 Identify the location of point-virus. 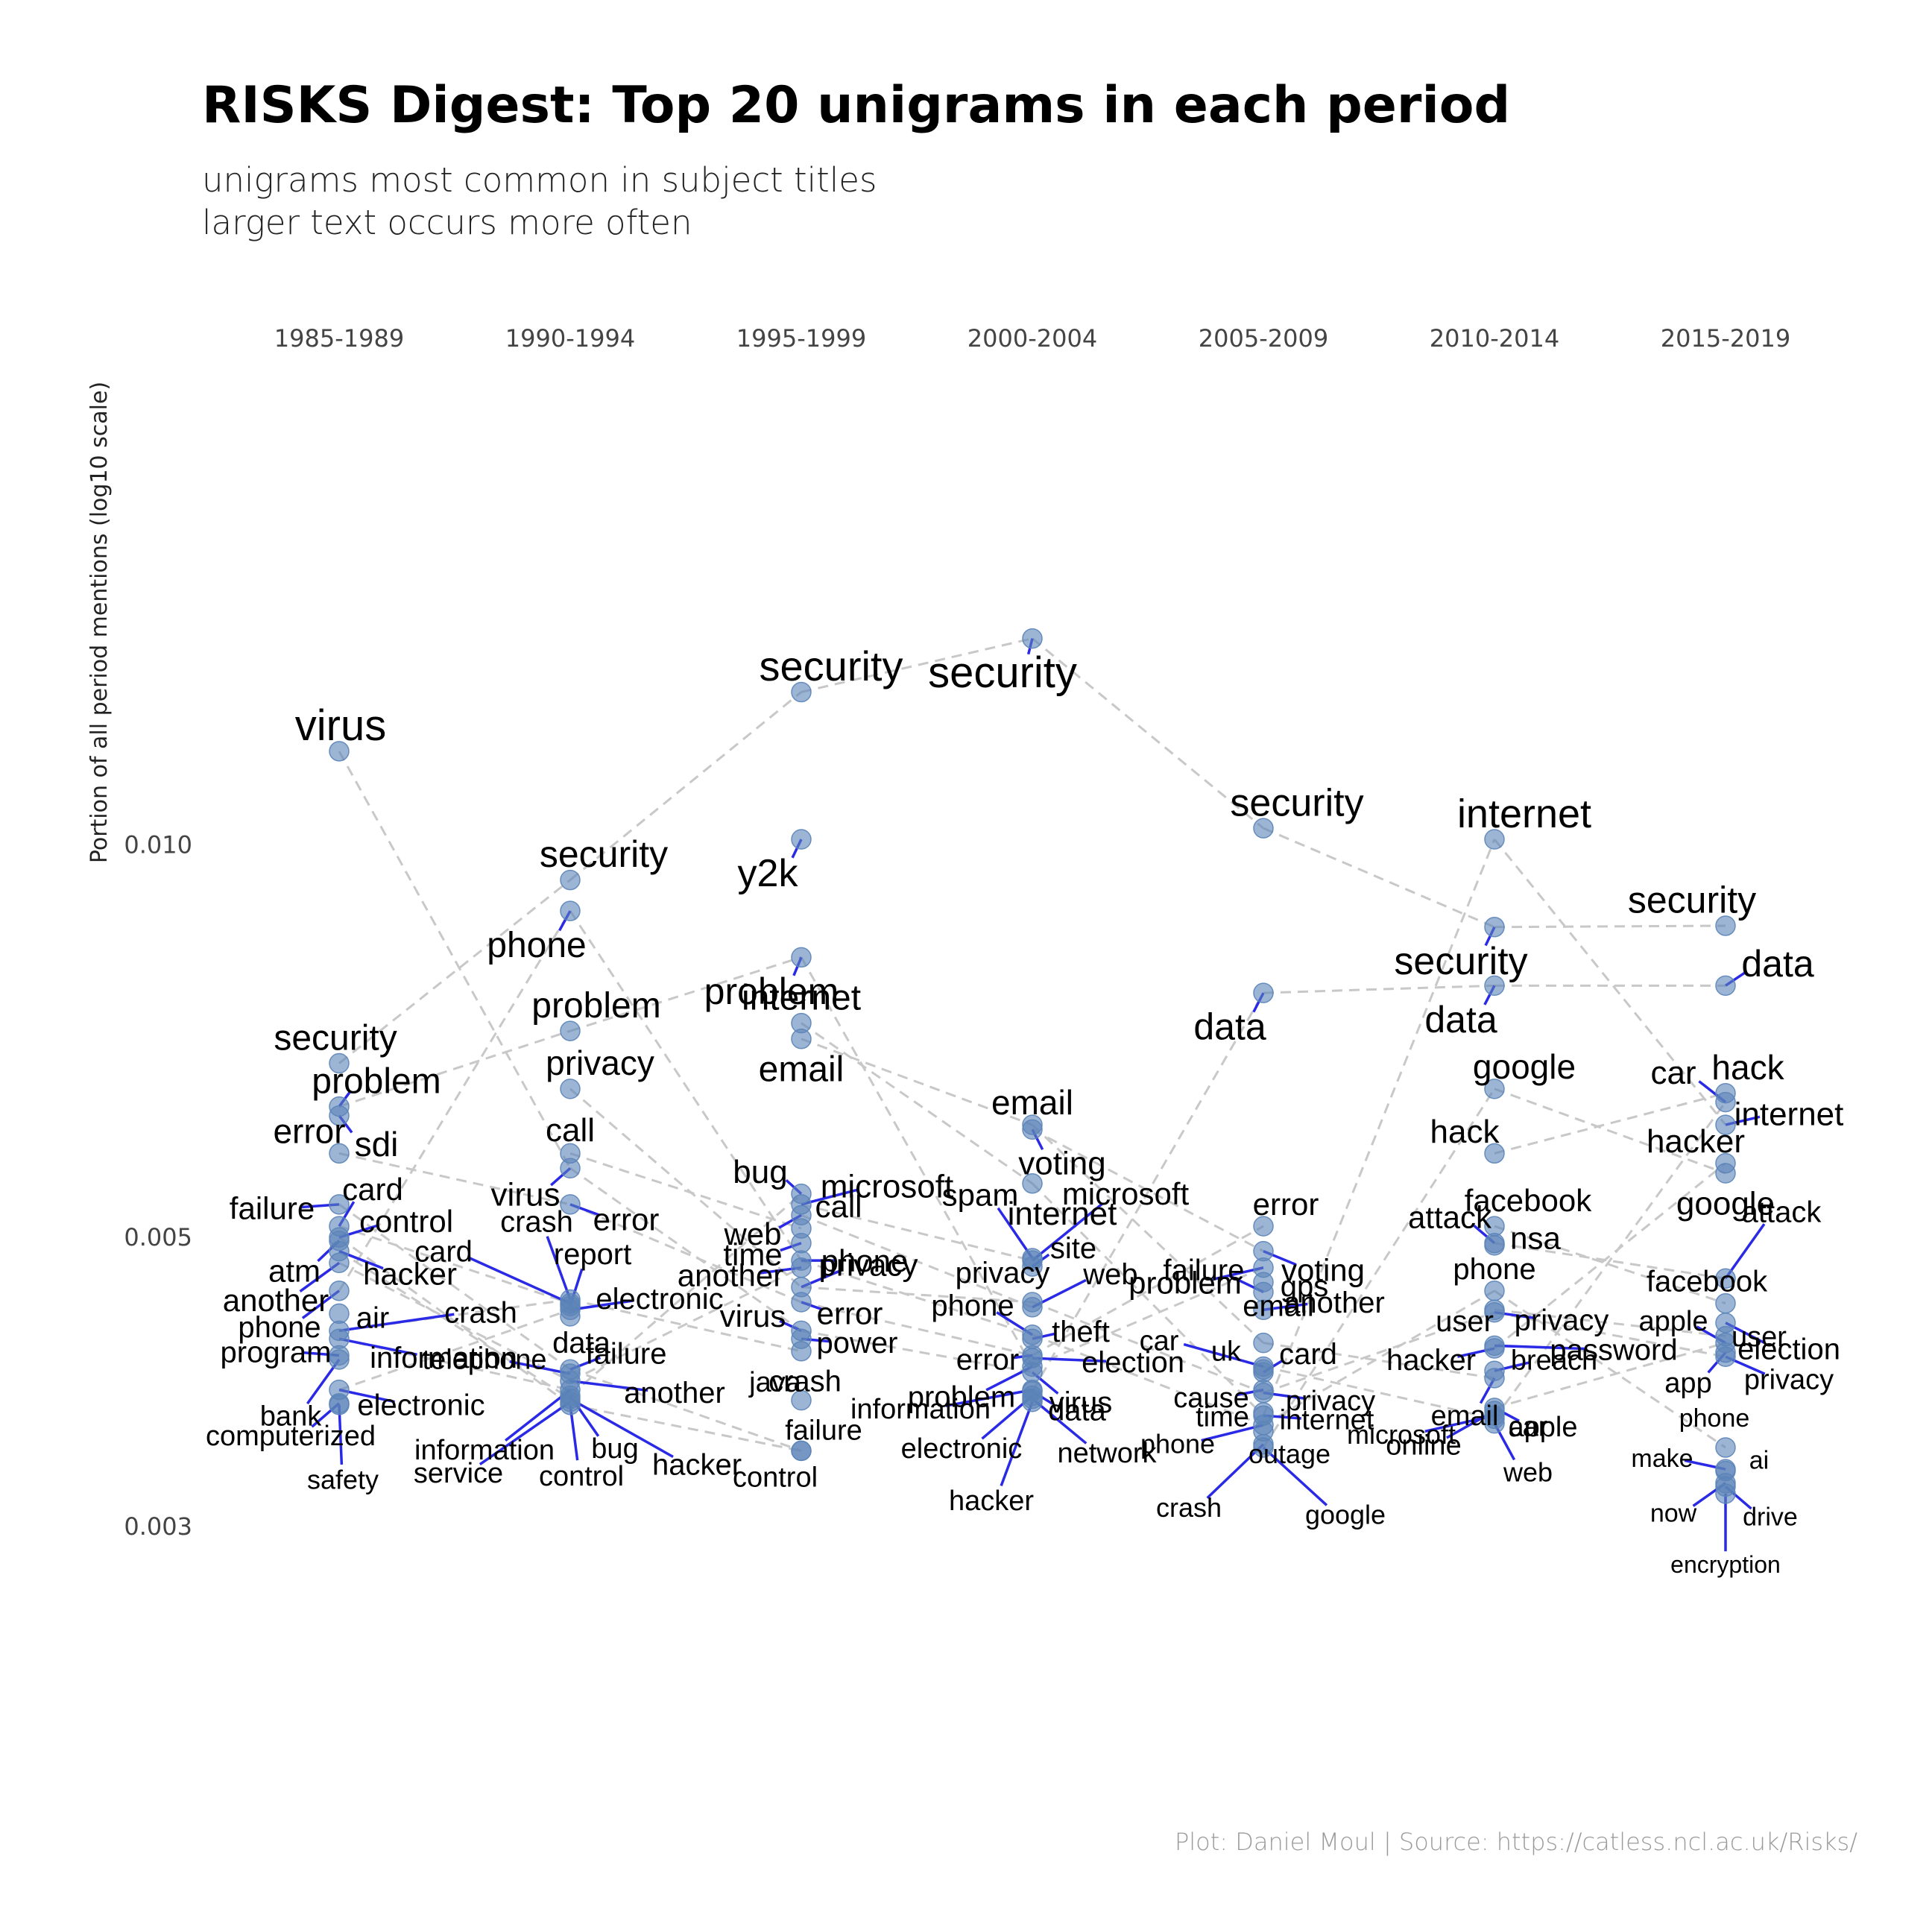
(1032, 1372).